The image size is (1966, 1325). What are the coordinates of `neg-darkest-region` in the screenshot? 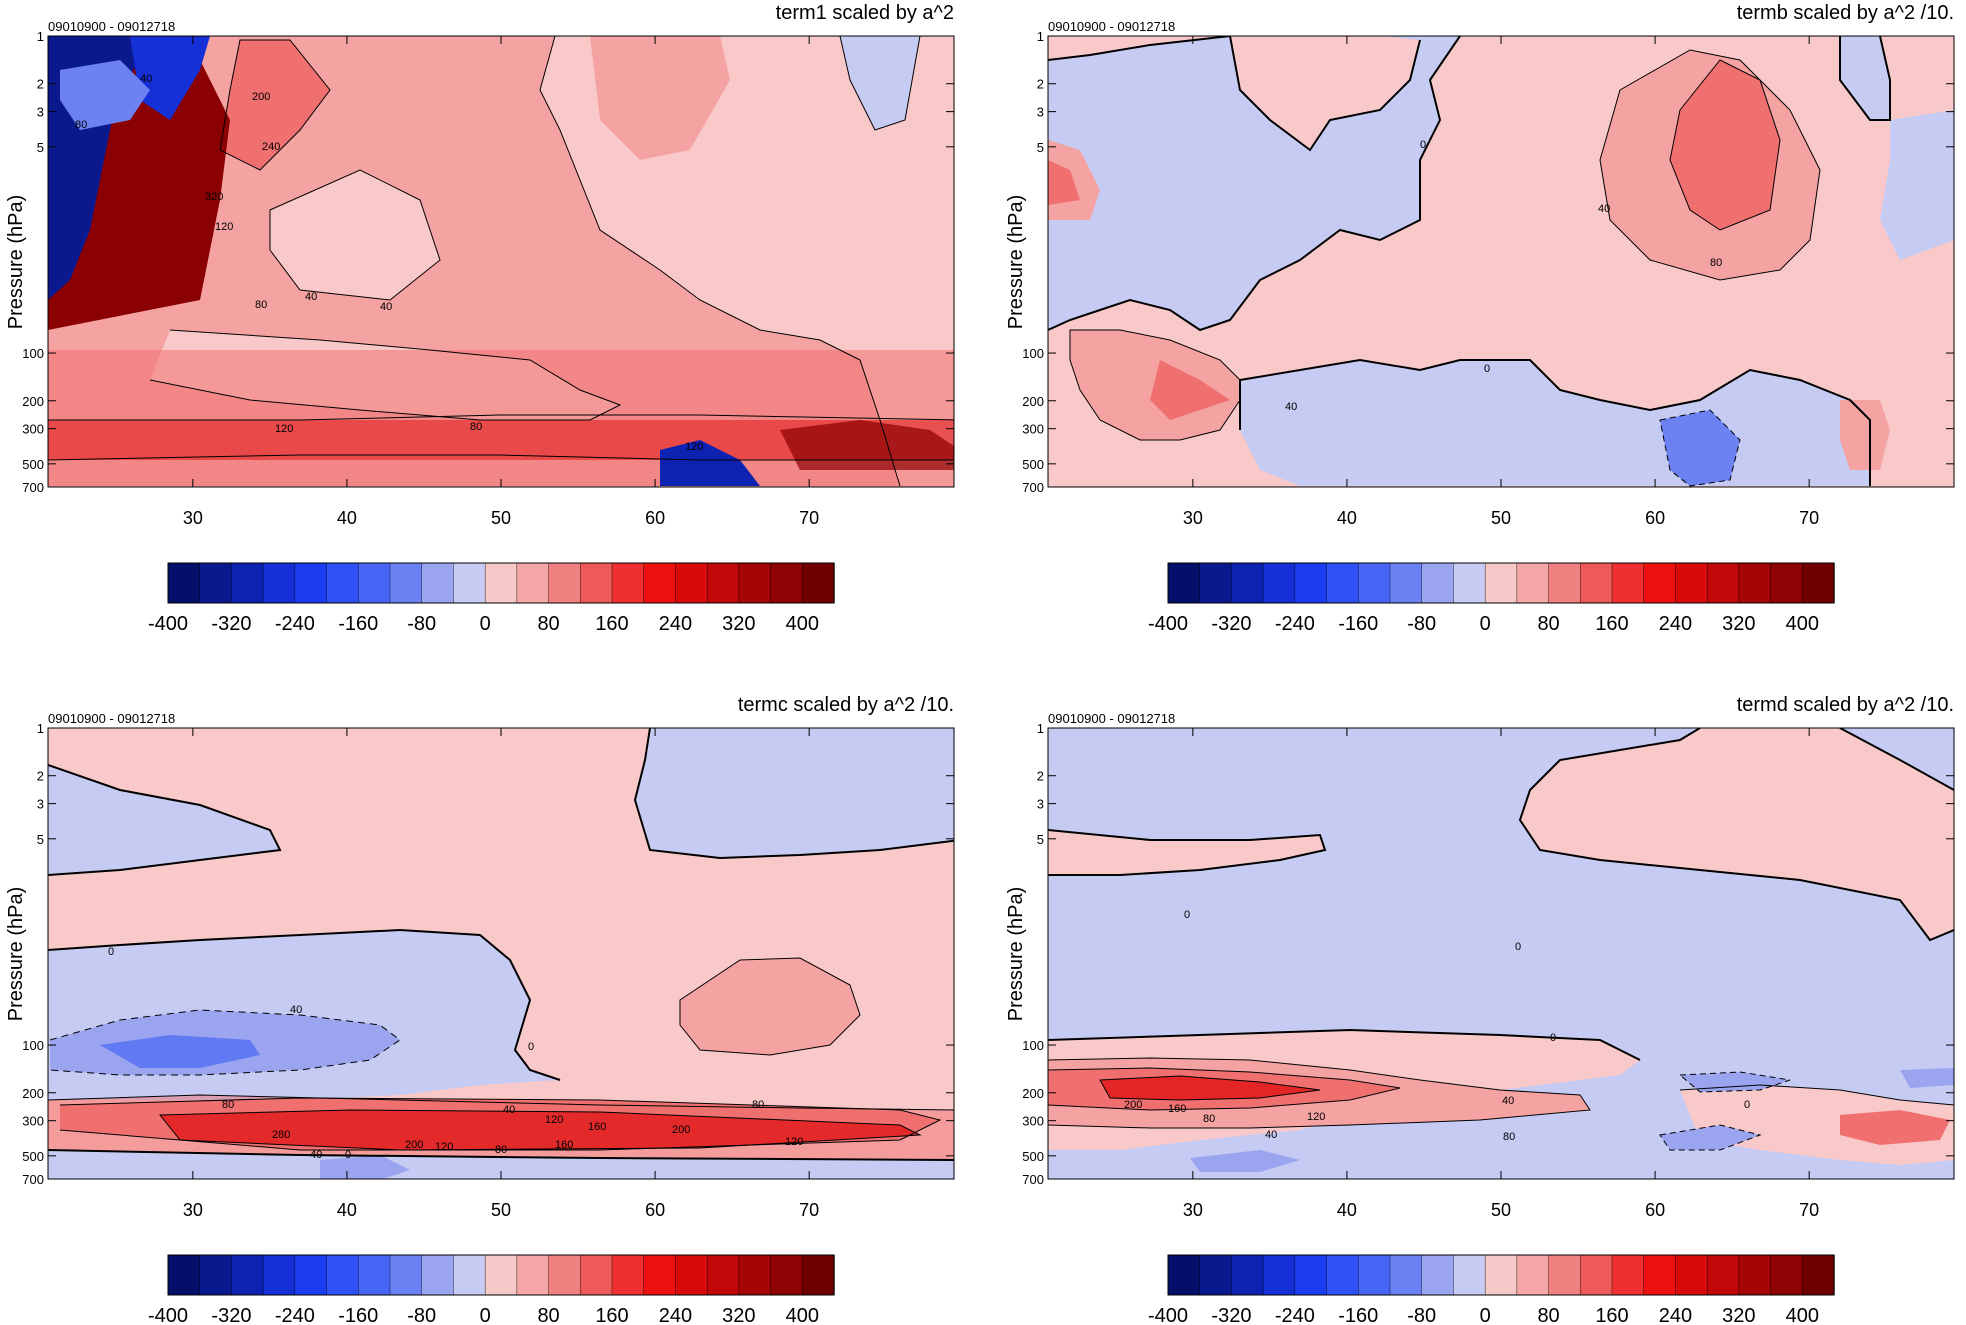 It's located at (710, 463).